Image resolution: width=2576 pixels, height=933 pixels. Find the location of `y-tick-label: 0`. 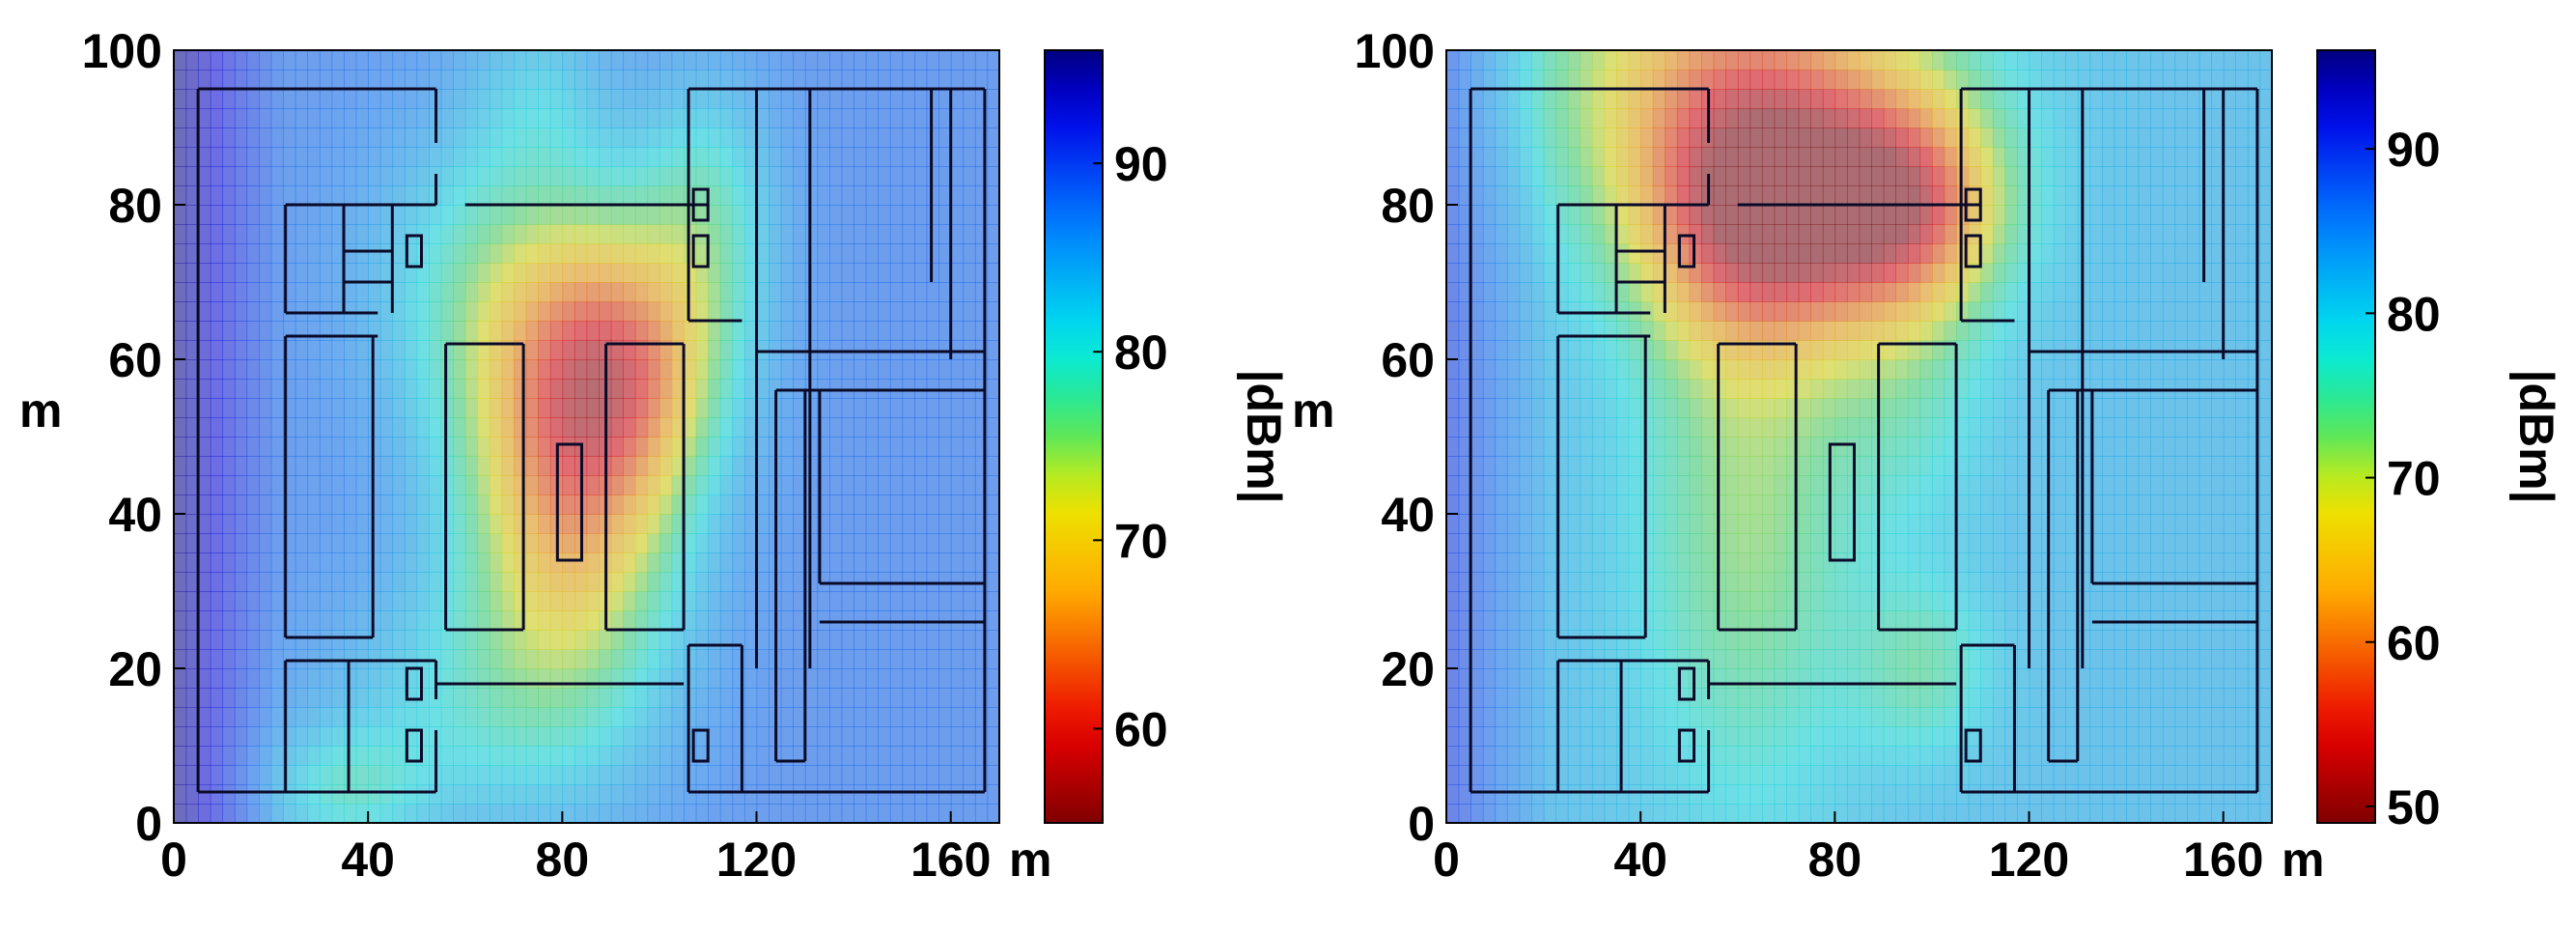

y-tick-label: 0 is located at coordinates (149, 824).